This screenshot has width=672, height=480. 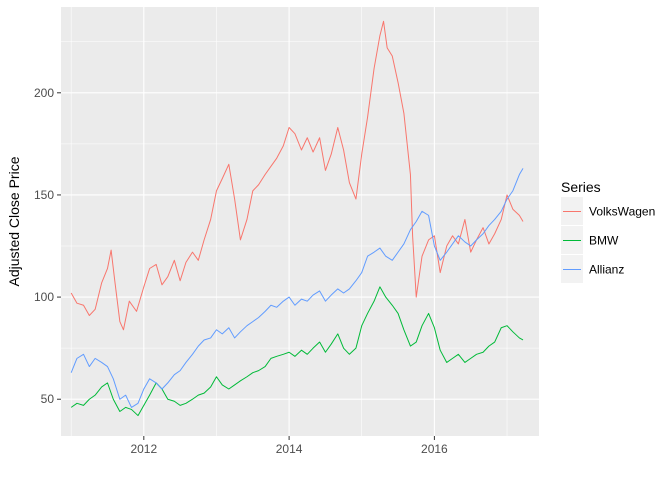 I want to click on legend-label-bmw: BMW, so click(x=604, y=241).